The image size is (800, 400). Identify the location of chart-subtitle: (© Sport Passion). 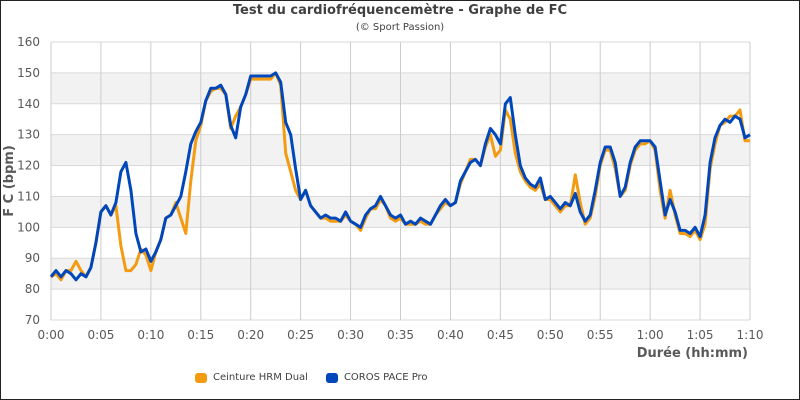
(400, 27).